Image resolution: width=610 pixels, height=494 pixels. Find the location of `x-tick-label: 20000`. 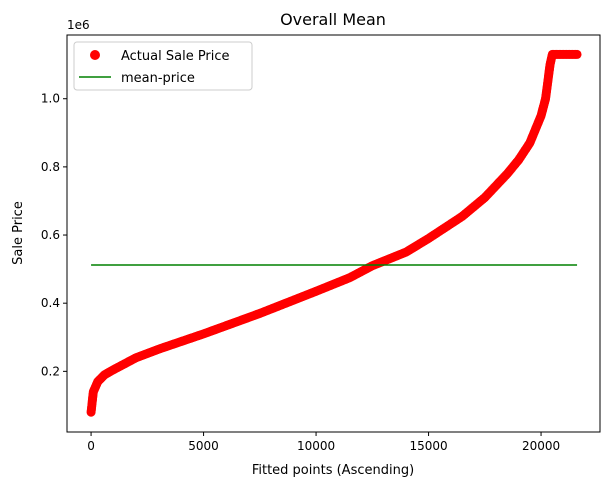

x-tick-label: 20000 is located at coordinates (541, 446).